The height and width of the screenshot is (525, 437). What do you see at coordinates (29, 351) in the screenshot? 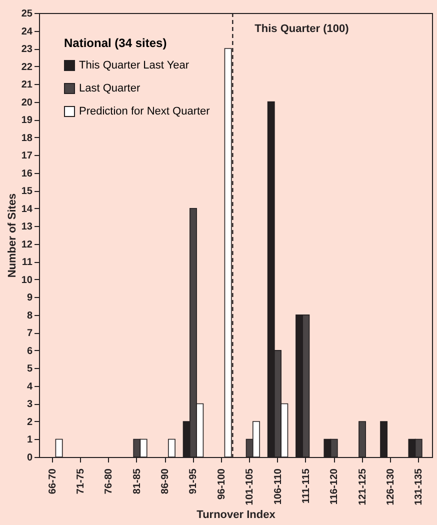
I see `y-tick-label: 6` at bounding box center [29, 351].